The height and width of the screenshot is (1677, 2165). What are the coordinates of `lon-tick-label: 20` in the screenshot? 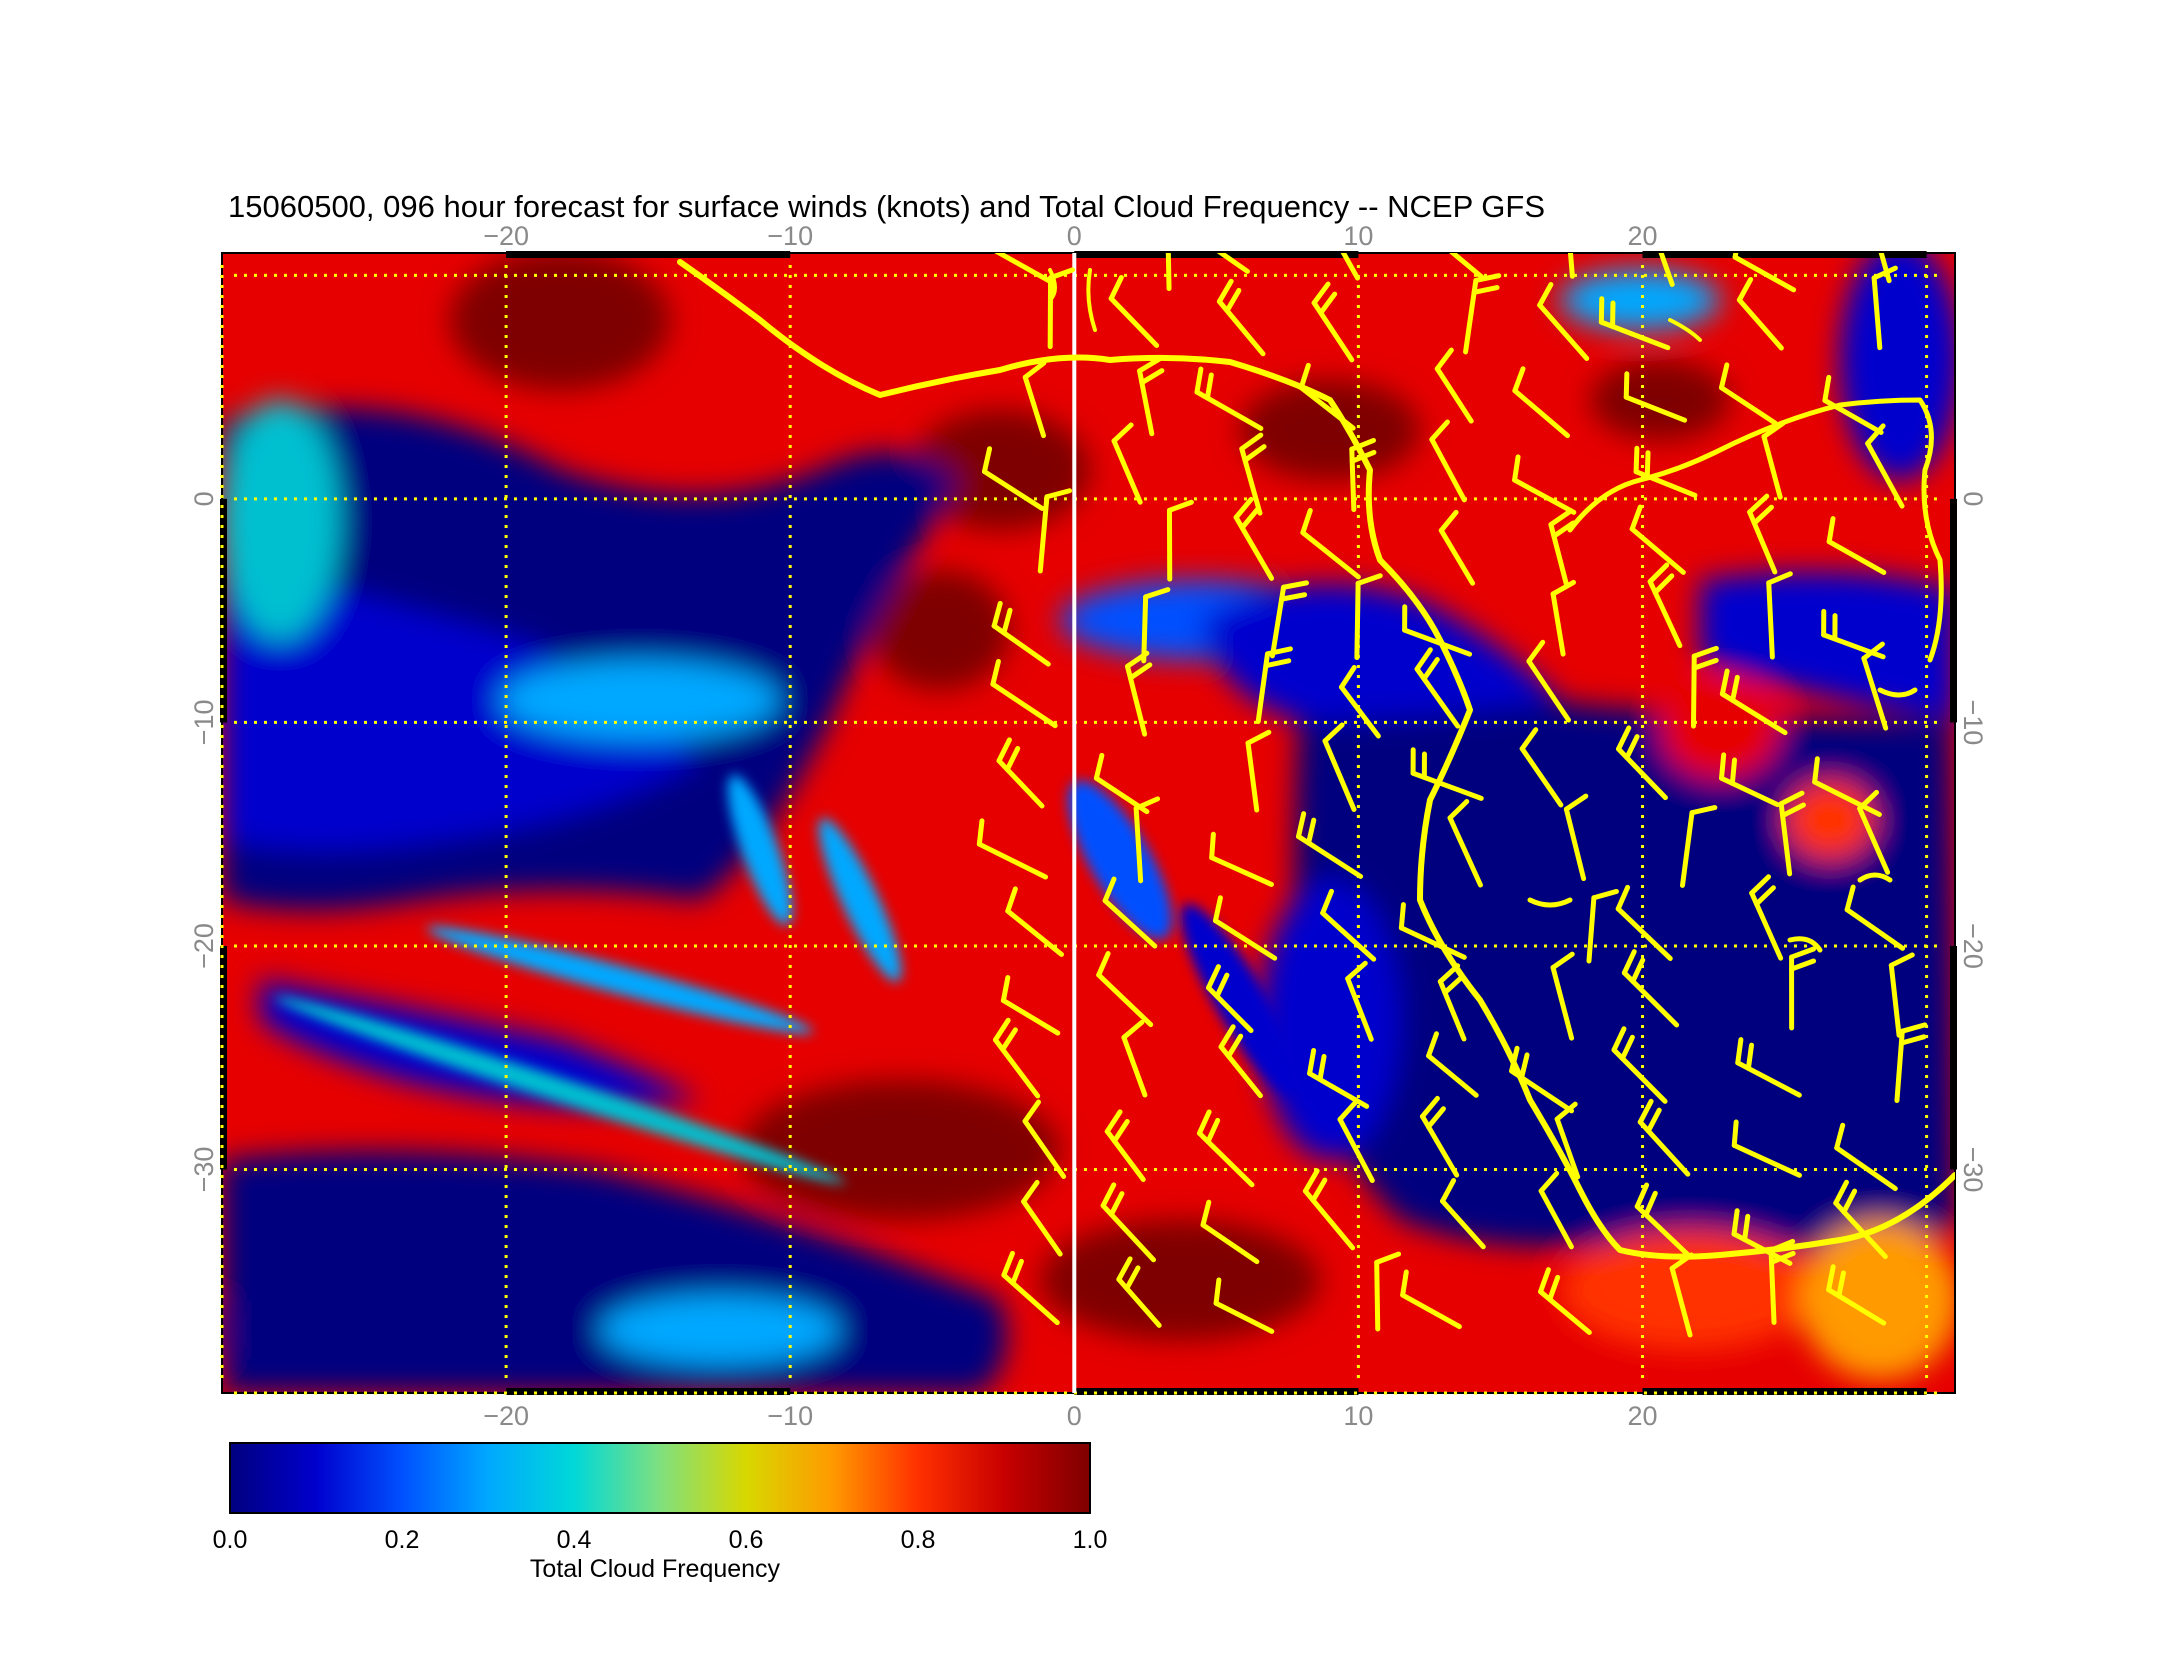 It's located at (1642, 236).